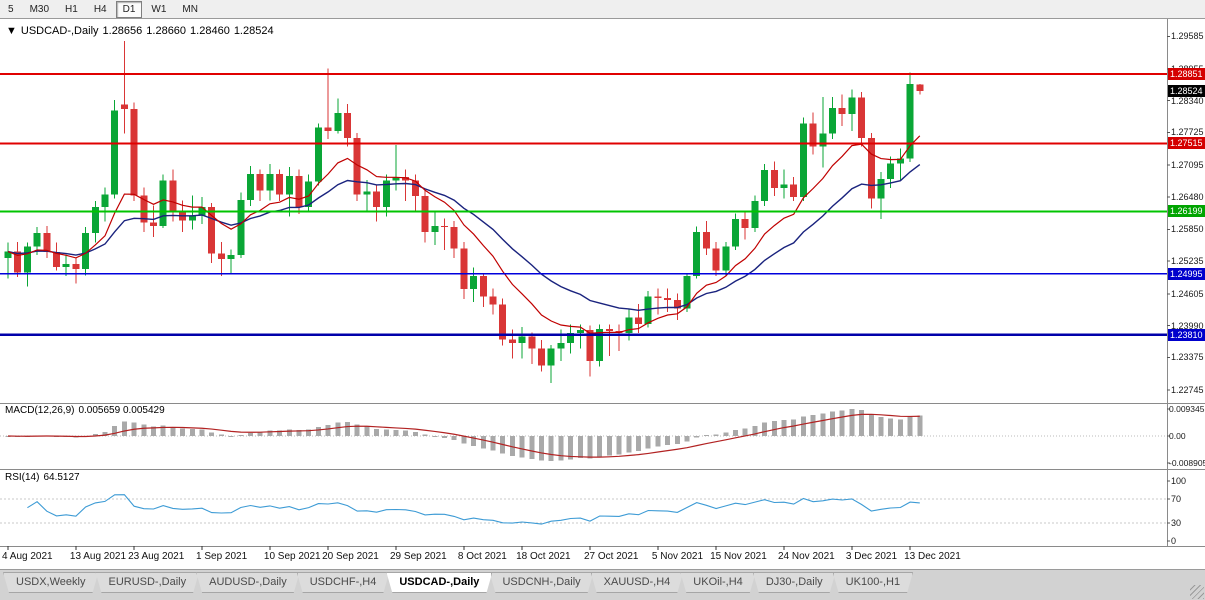 This screenshot has height=600, width=1205. Describe the element at coordinates (253, 31) in the screenshot. I see `ohlc-close: 1.28524` at that location.